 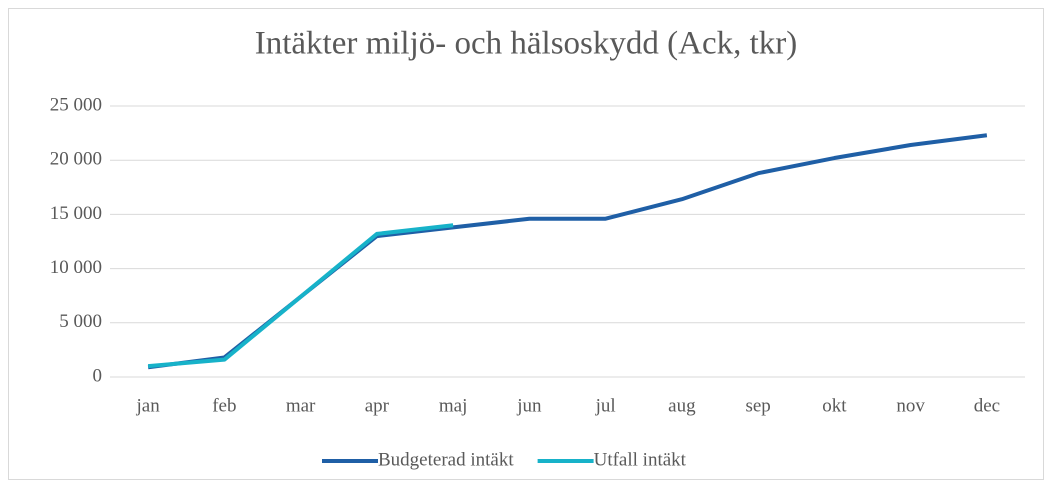 What do you see at coordinates (910, 405) in the screenshot?
I see `x-tick-label: nov` at bounding box center [910, 405].